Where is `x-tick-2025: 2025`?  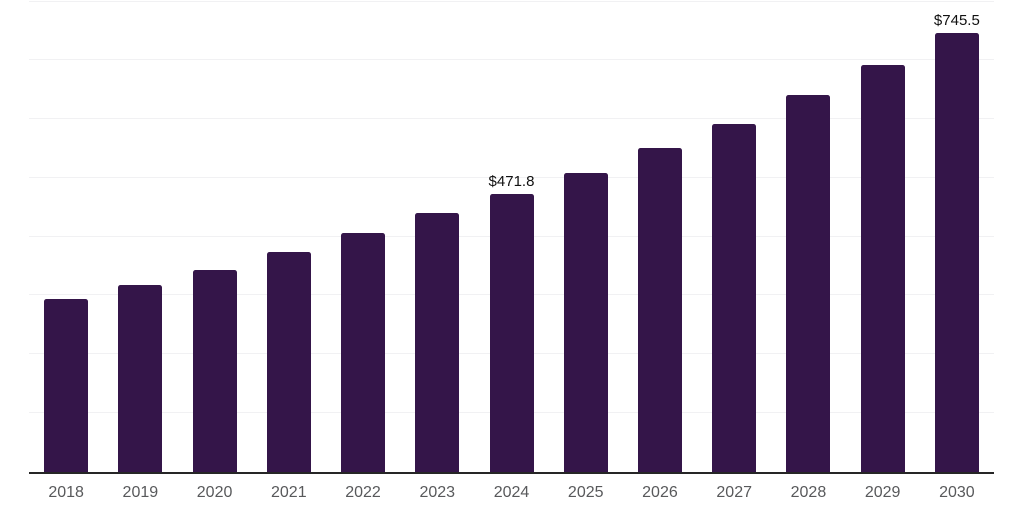
x-tick-2025: 2025 is located at coordinates (585, 492).